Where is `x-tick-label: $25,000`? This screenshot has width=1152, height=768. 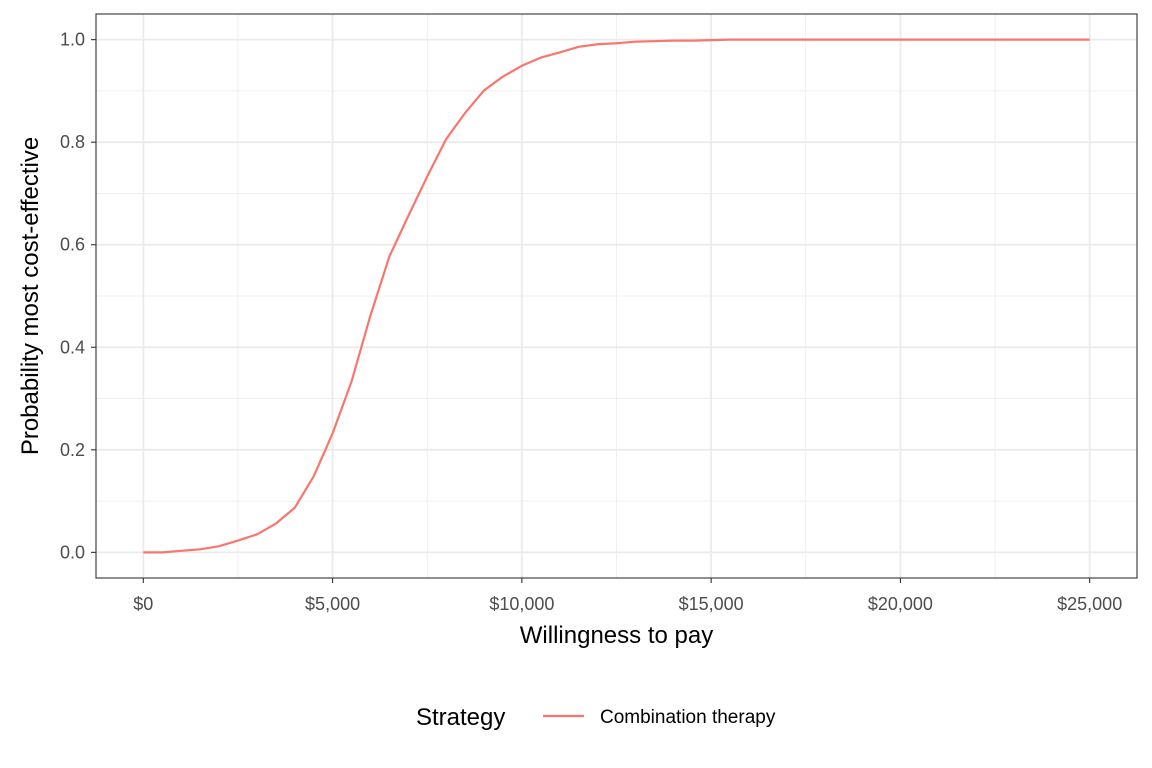 x-tick-label: $25,000 is located at coordinates (1089, 604).